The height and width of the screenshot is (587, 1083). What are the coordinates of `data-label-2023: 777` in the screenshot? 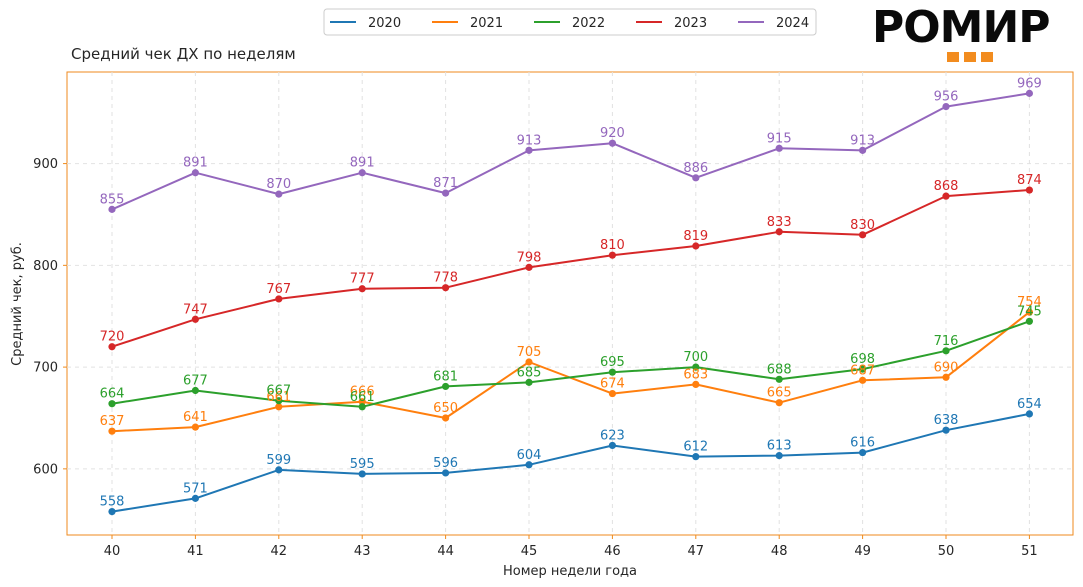 It's located at (362, 279).